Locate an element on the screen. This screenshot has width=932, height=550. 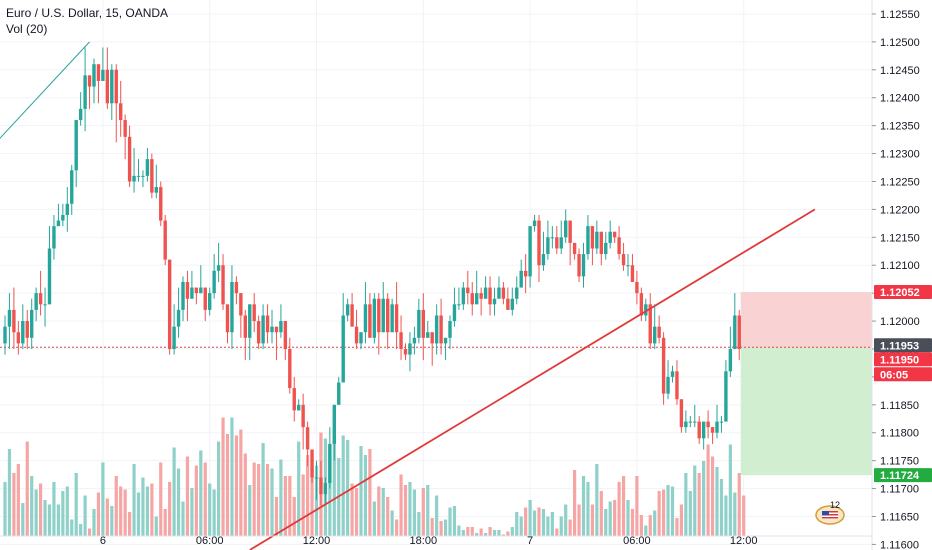
current-price-label: 1.11953 is located at coordinates (903, 345).